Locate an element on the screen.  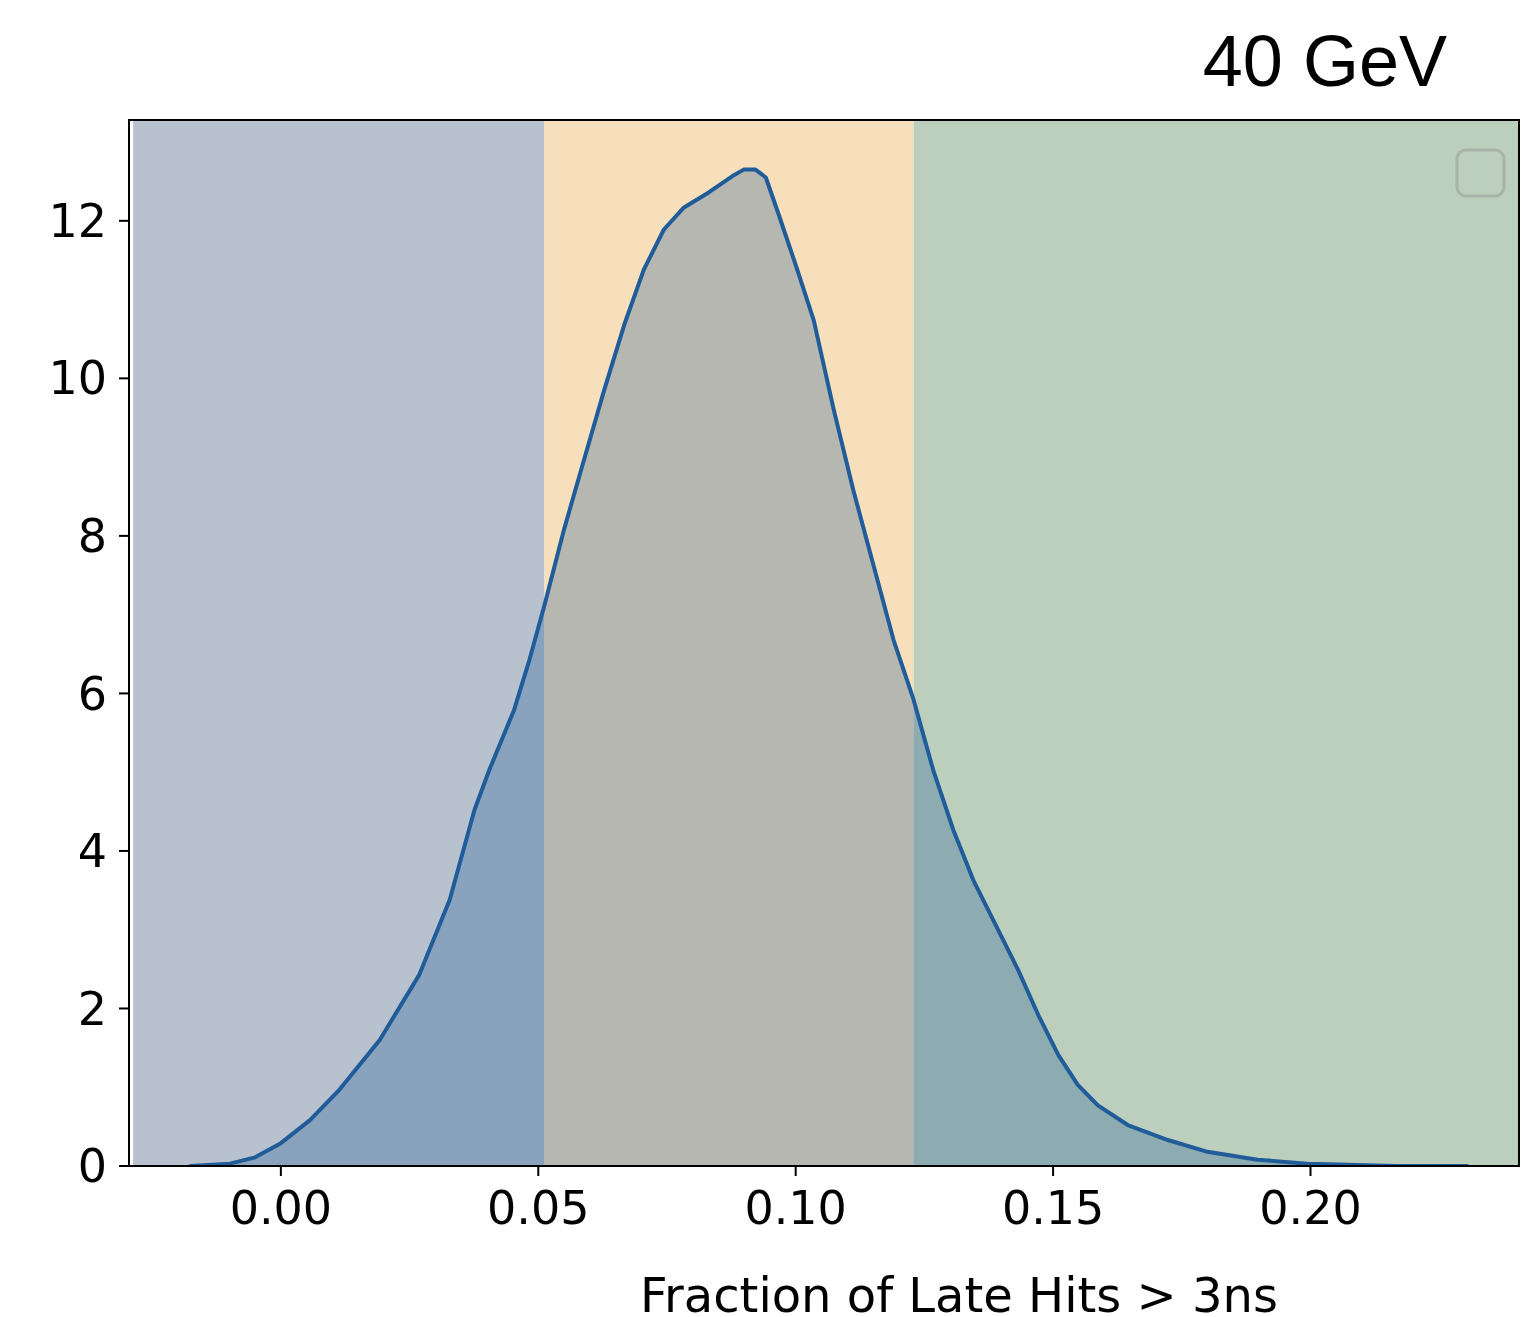
y-tick-label: 4 is located at coordinates (92, 851).